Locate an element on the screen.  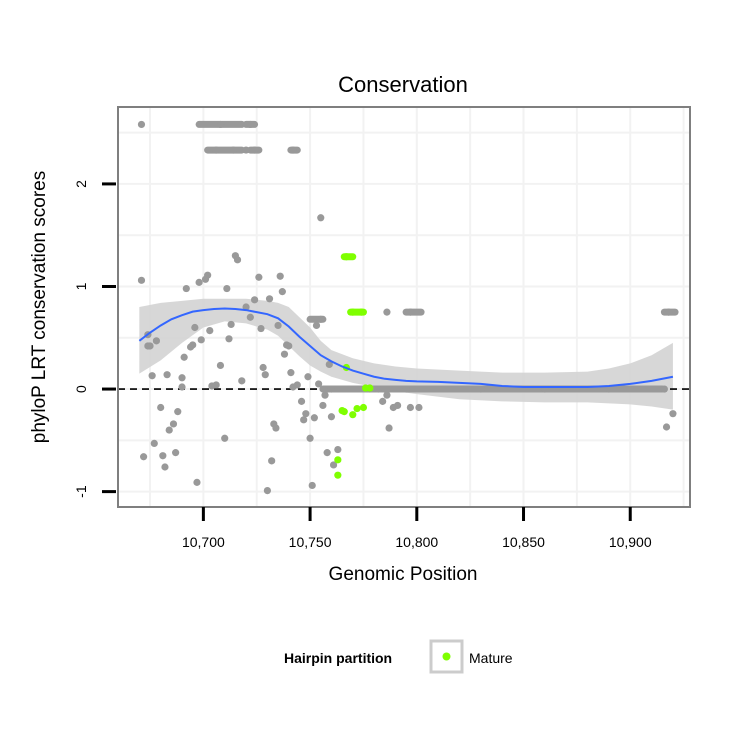
x-tick-label: 10,900 is located at coordinates (630, 542).